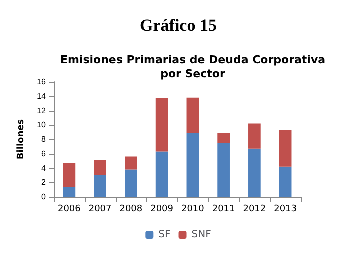 This screenshot has width=357, height=275. I want to click on y-tick-label: 16, so click(42, 82).